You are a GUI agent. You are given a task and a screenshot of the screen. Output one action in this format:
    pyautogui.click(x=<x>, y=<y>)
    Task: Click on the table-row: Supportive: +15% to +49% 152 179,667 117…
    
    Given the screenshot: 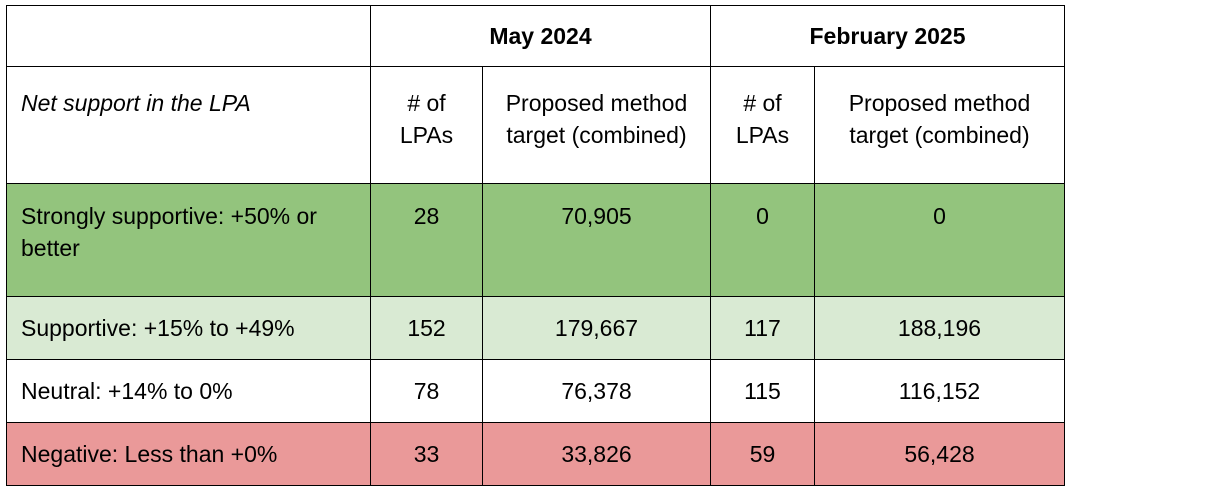 What is the action you would take?
    pyautogui.click(x=535, y=328)
    